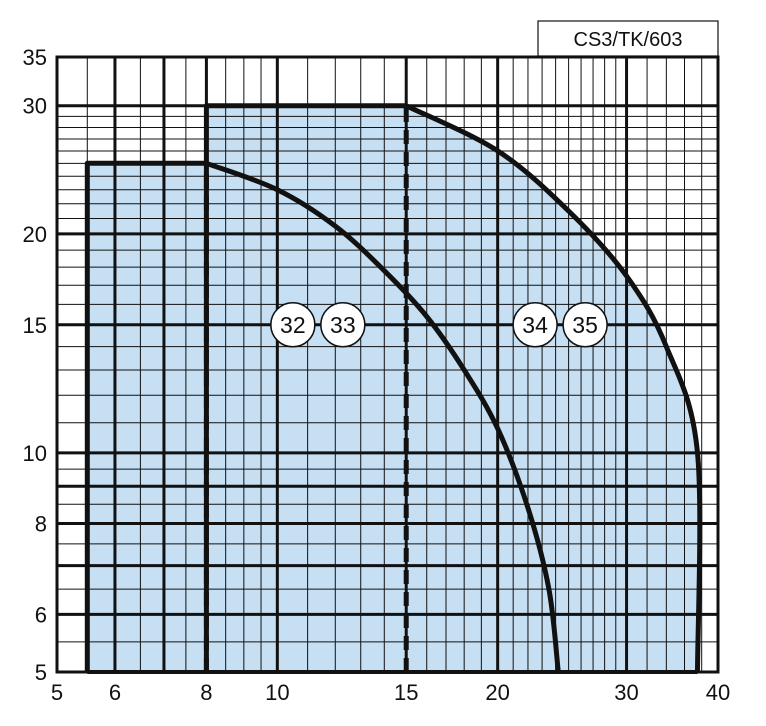  What do you see at coordinates (439, 325) in the screenshot?
I see `series-badges: 32 33 34 35` at bounding box center [439, 325].